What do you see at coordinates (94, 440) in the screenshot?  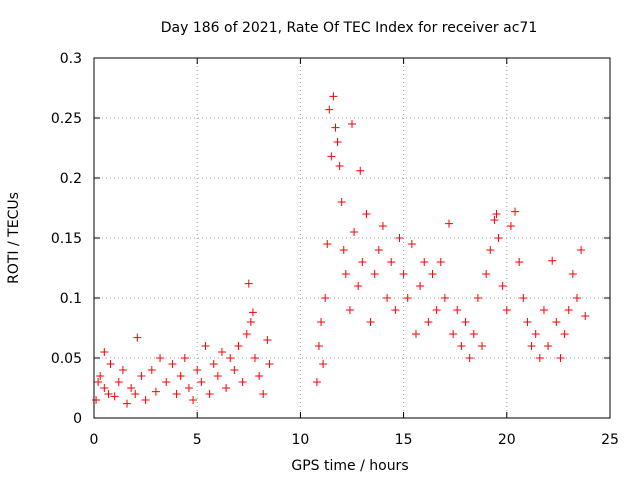 I see `x-tick-label: 0` at bounding box center [94, 440].